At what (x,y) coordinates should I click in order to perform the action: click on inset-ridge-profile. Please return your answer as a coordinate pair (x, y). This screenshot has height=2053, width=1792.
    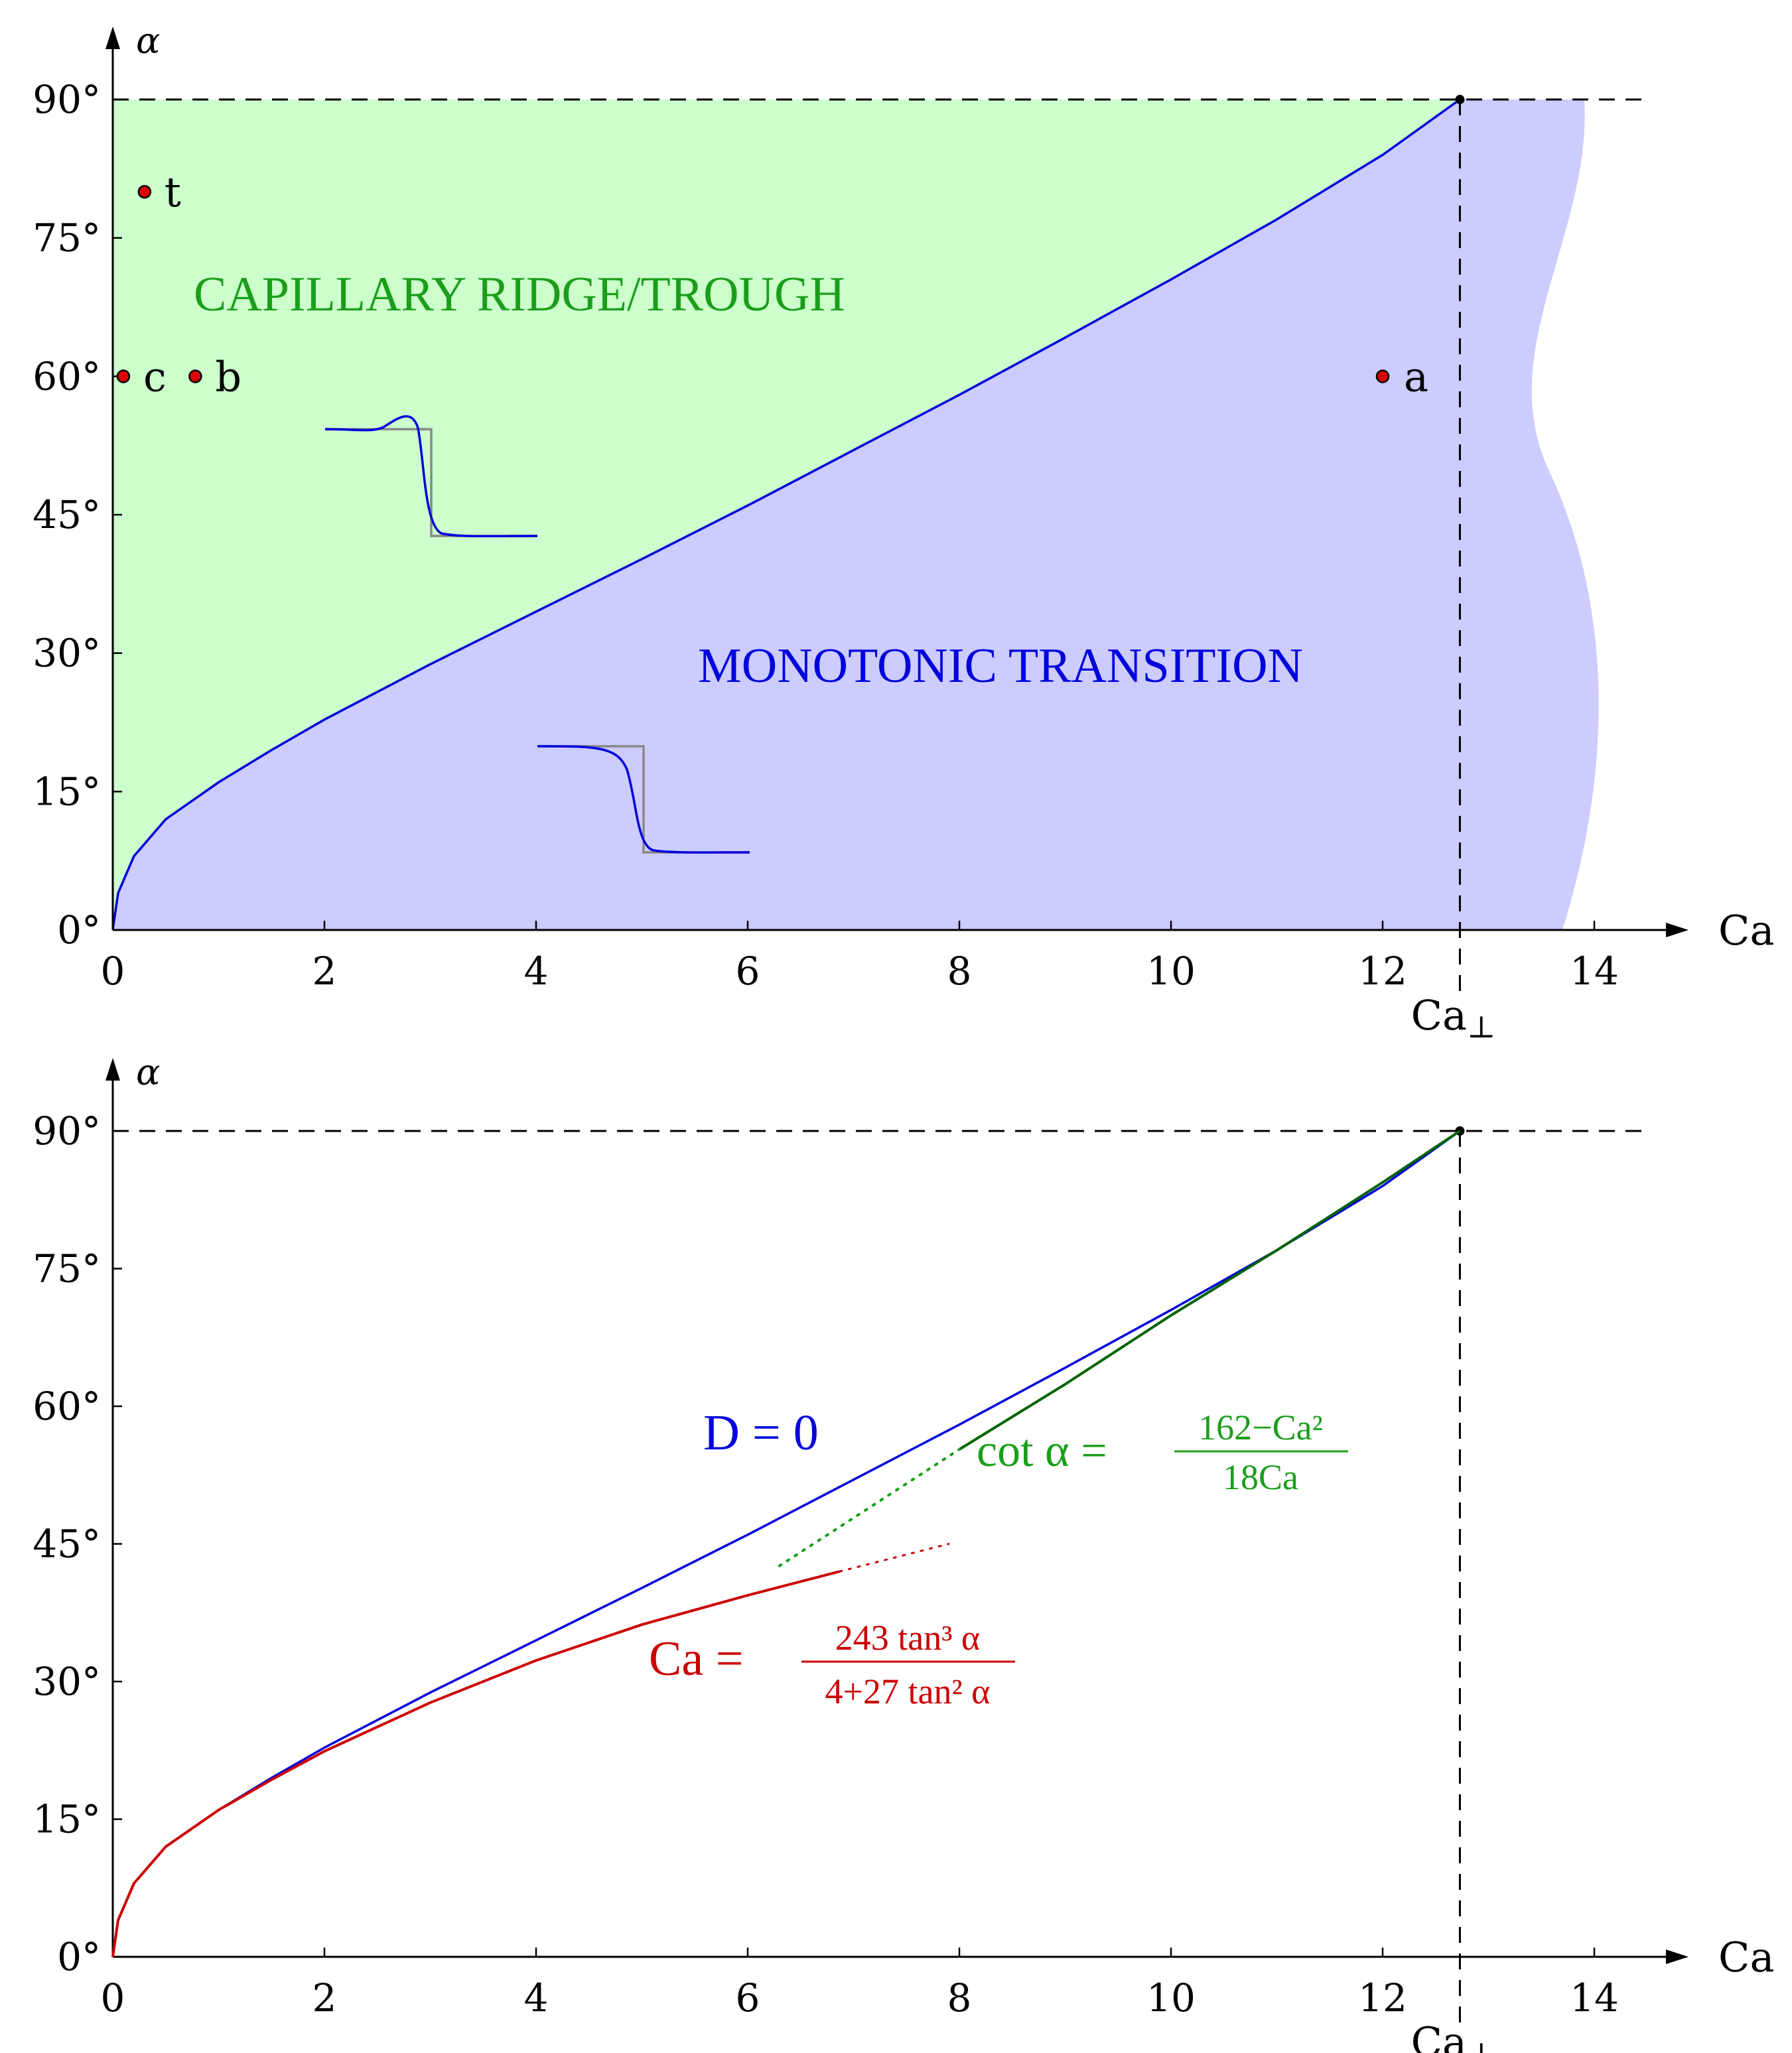
    Looking at the image, I should click on (431, 476).